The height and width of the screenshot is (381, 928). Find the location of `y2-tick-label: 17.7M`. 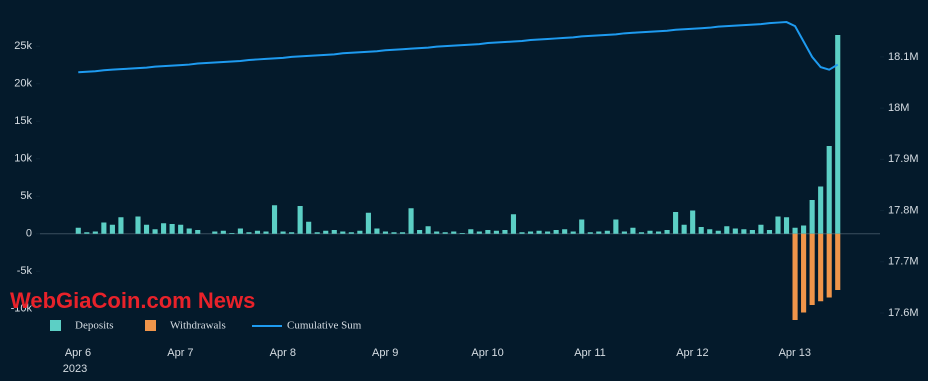

y2-tick-label: 17.7M is located at coordinates (903, 262).